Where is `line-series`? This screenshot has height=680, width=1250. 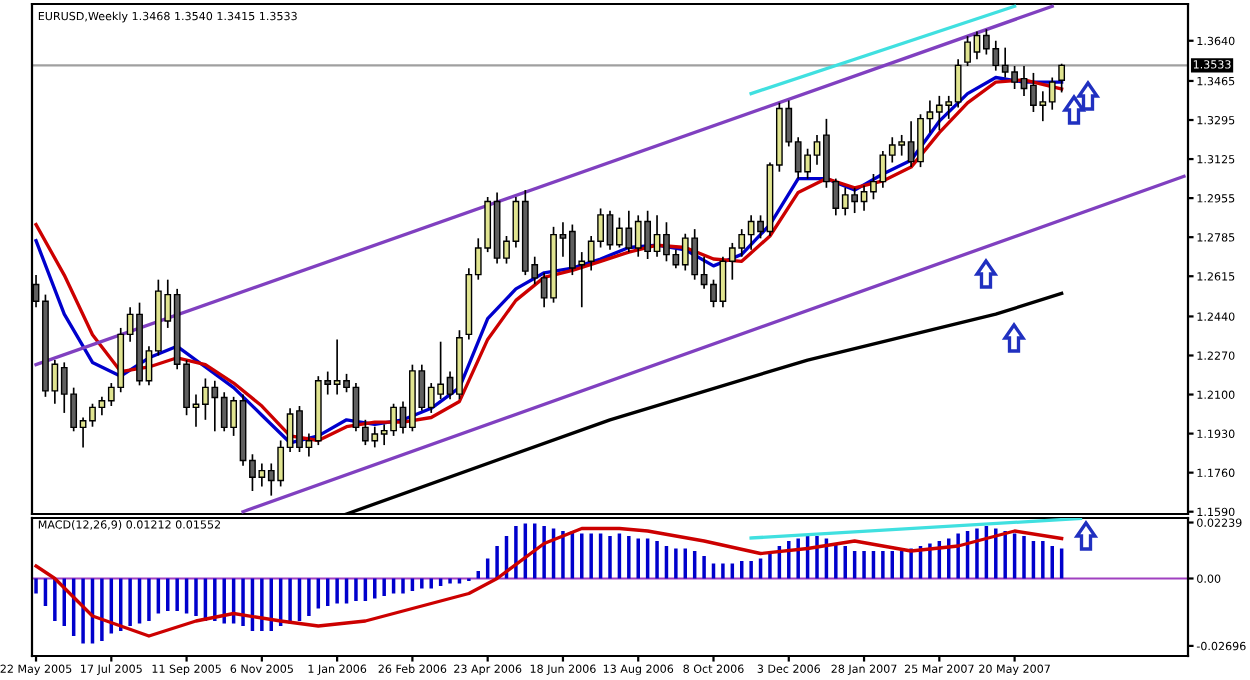
line-series is located at coordinates (549, 582).